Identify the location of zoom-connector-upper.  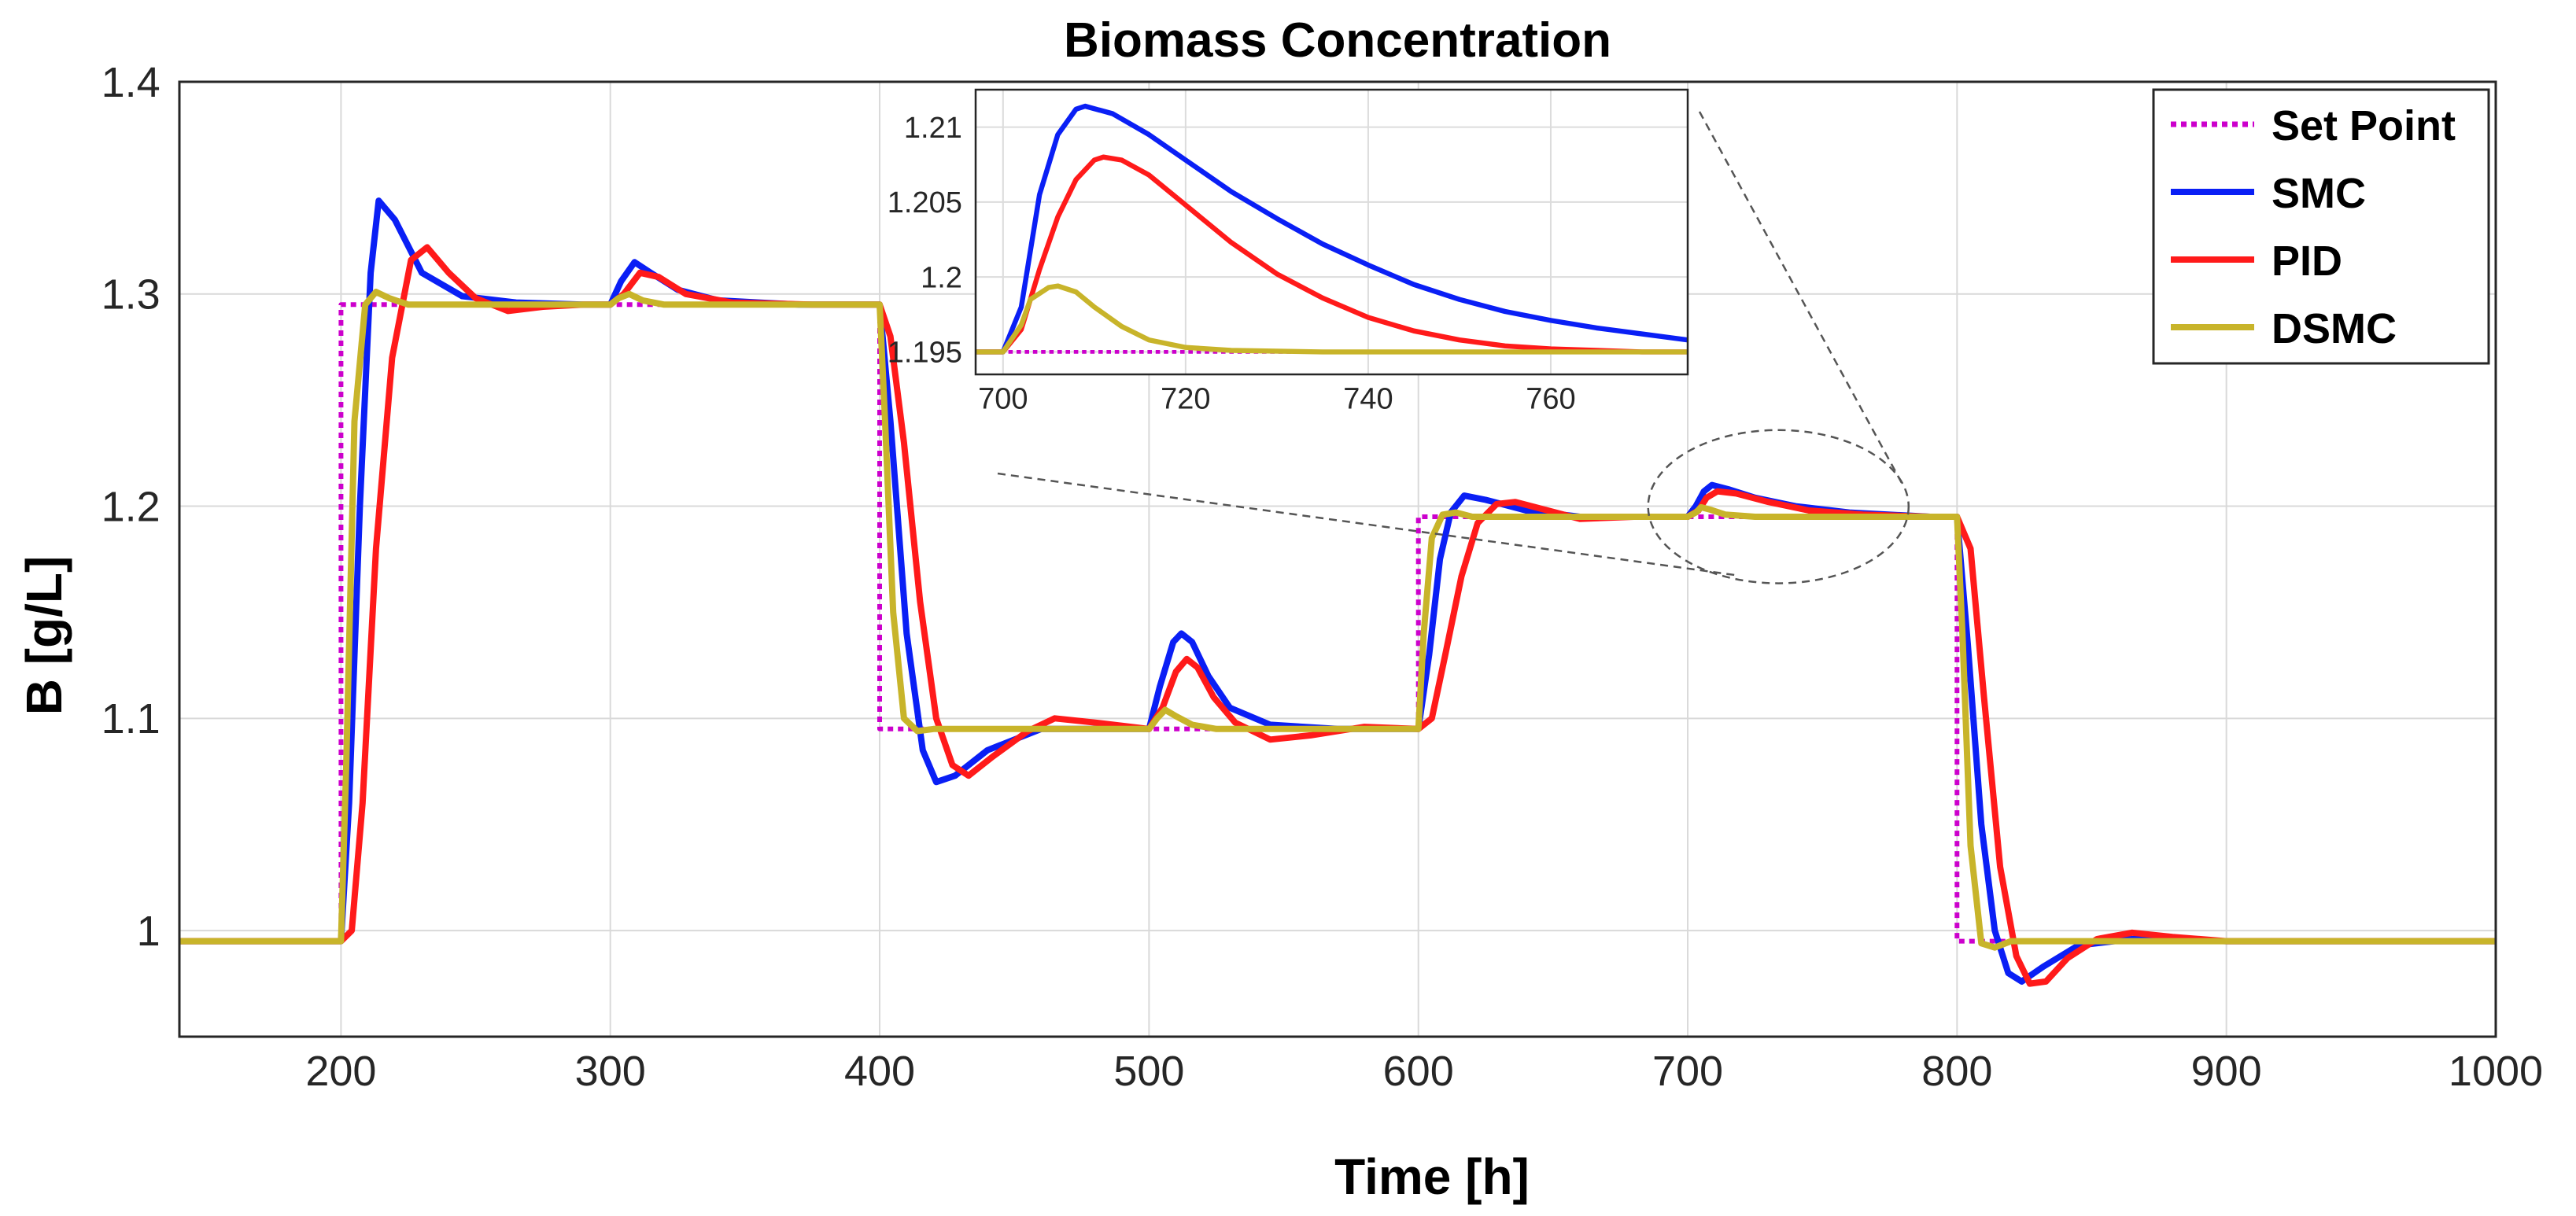
(1801, 298).